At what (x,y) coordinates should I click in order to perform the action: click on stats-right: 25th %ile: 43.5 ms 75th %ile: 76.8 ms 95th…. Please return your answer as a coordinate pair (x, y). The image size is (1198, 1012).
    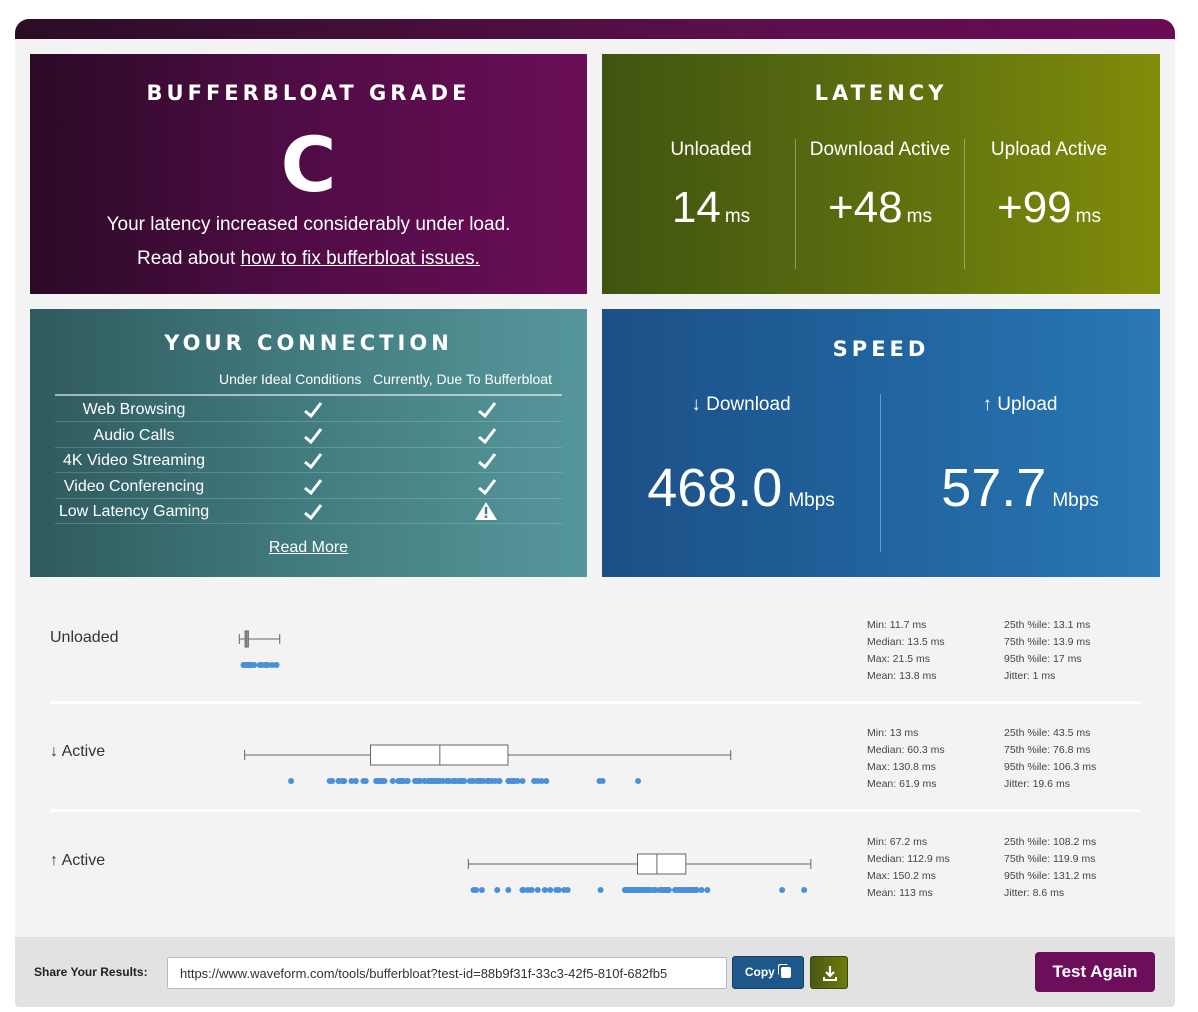
    Looking at the image, I should click on (1050, 759).